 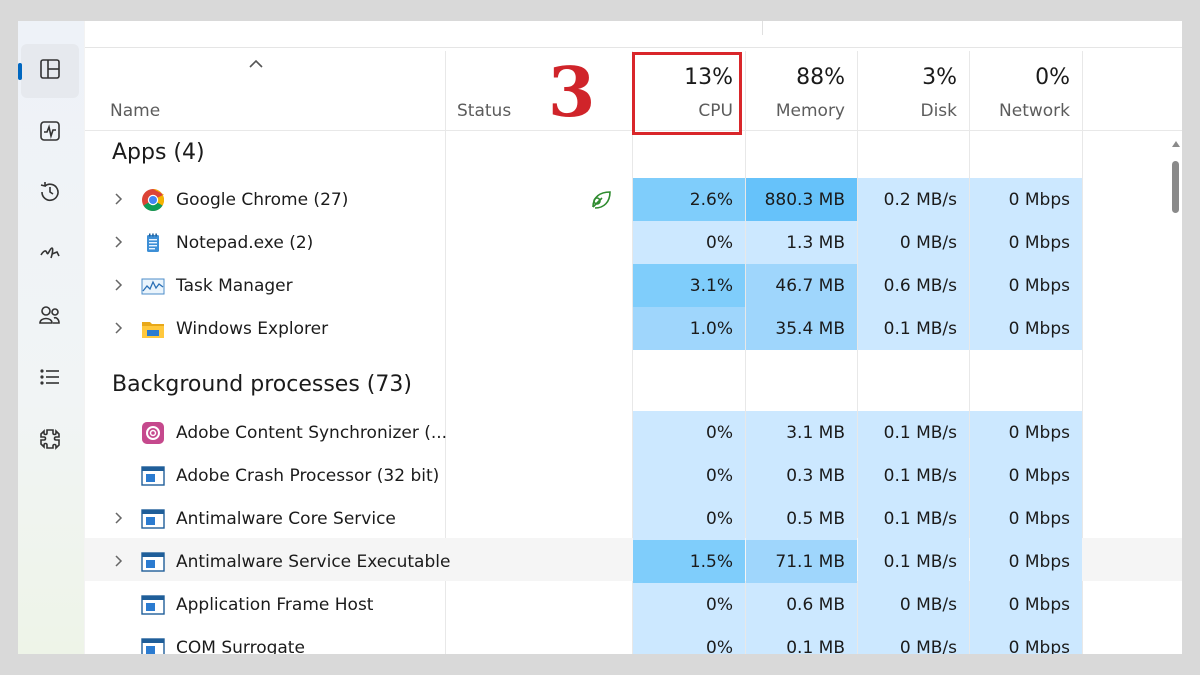 I want to click on memory-cell: 0.6 MB, so click(x=801, y=604).